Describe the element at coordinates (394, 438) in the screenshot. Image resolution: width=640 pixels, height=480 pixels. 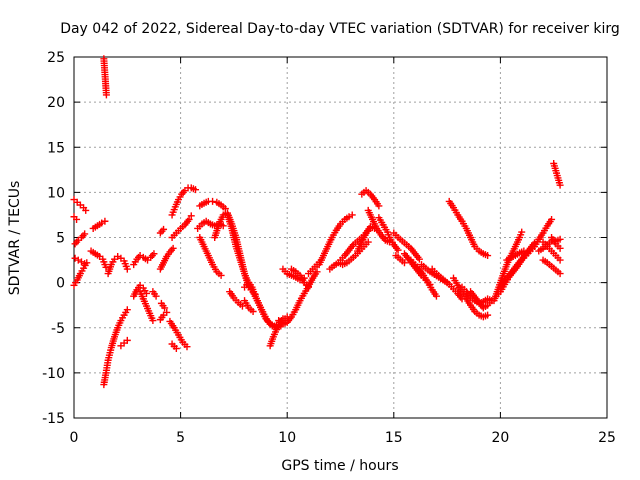
I see `x-tick-label: 15` at that location.